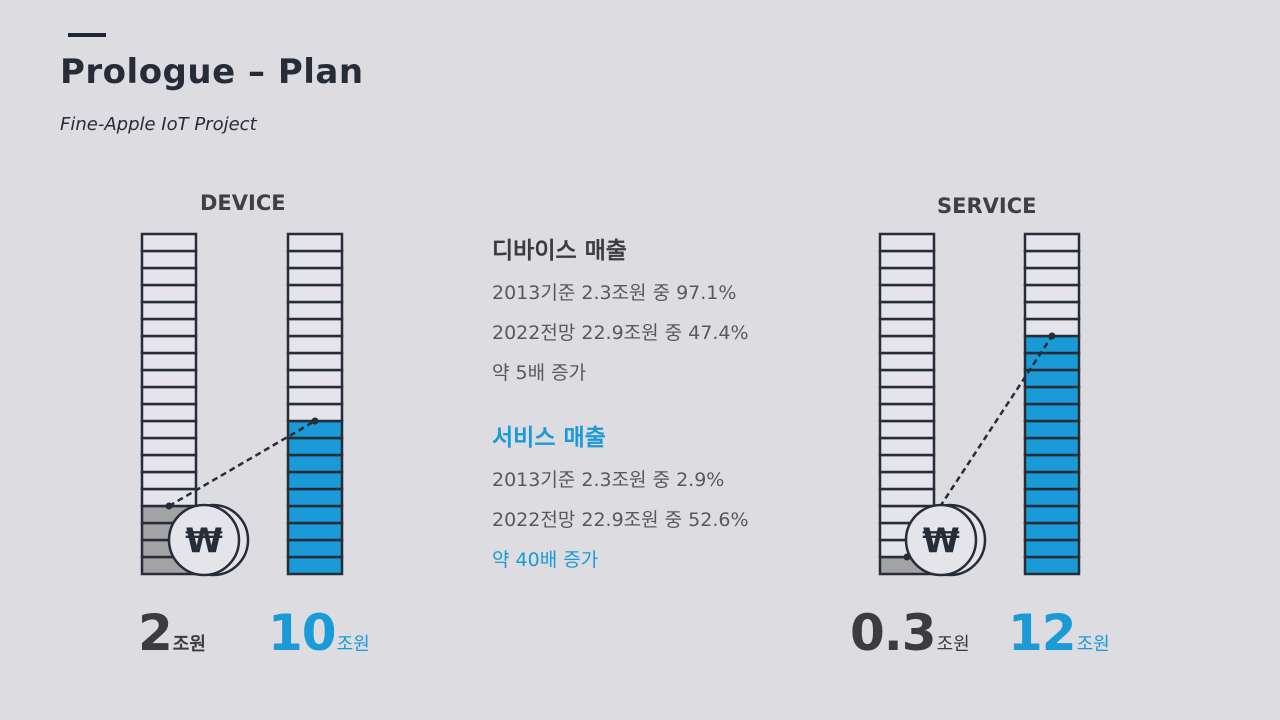 This screenshot has width=1280, height=720. What do you see at coordinates (87, 35) in the screenshot?
I see `title-accent-bar` at bounding box center [87, 35].